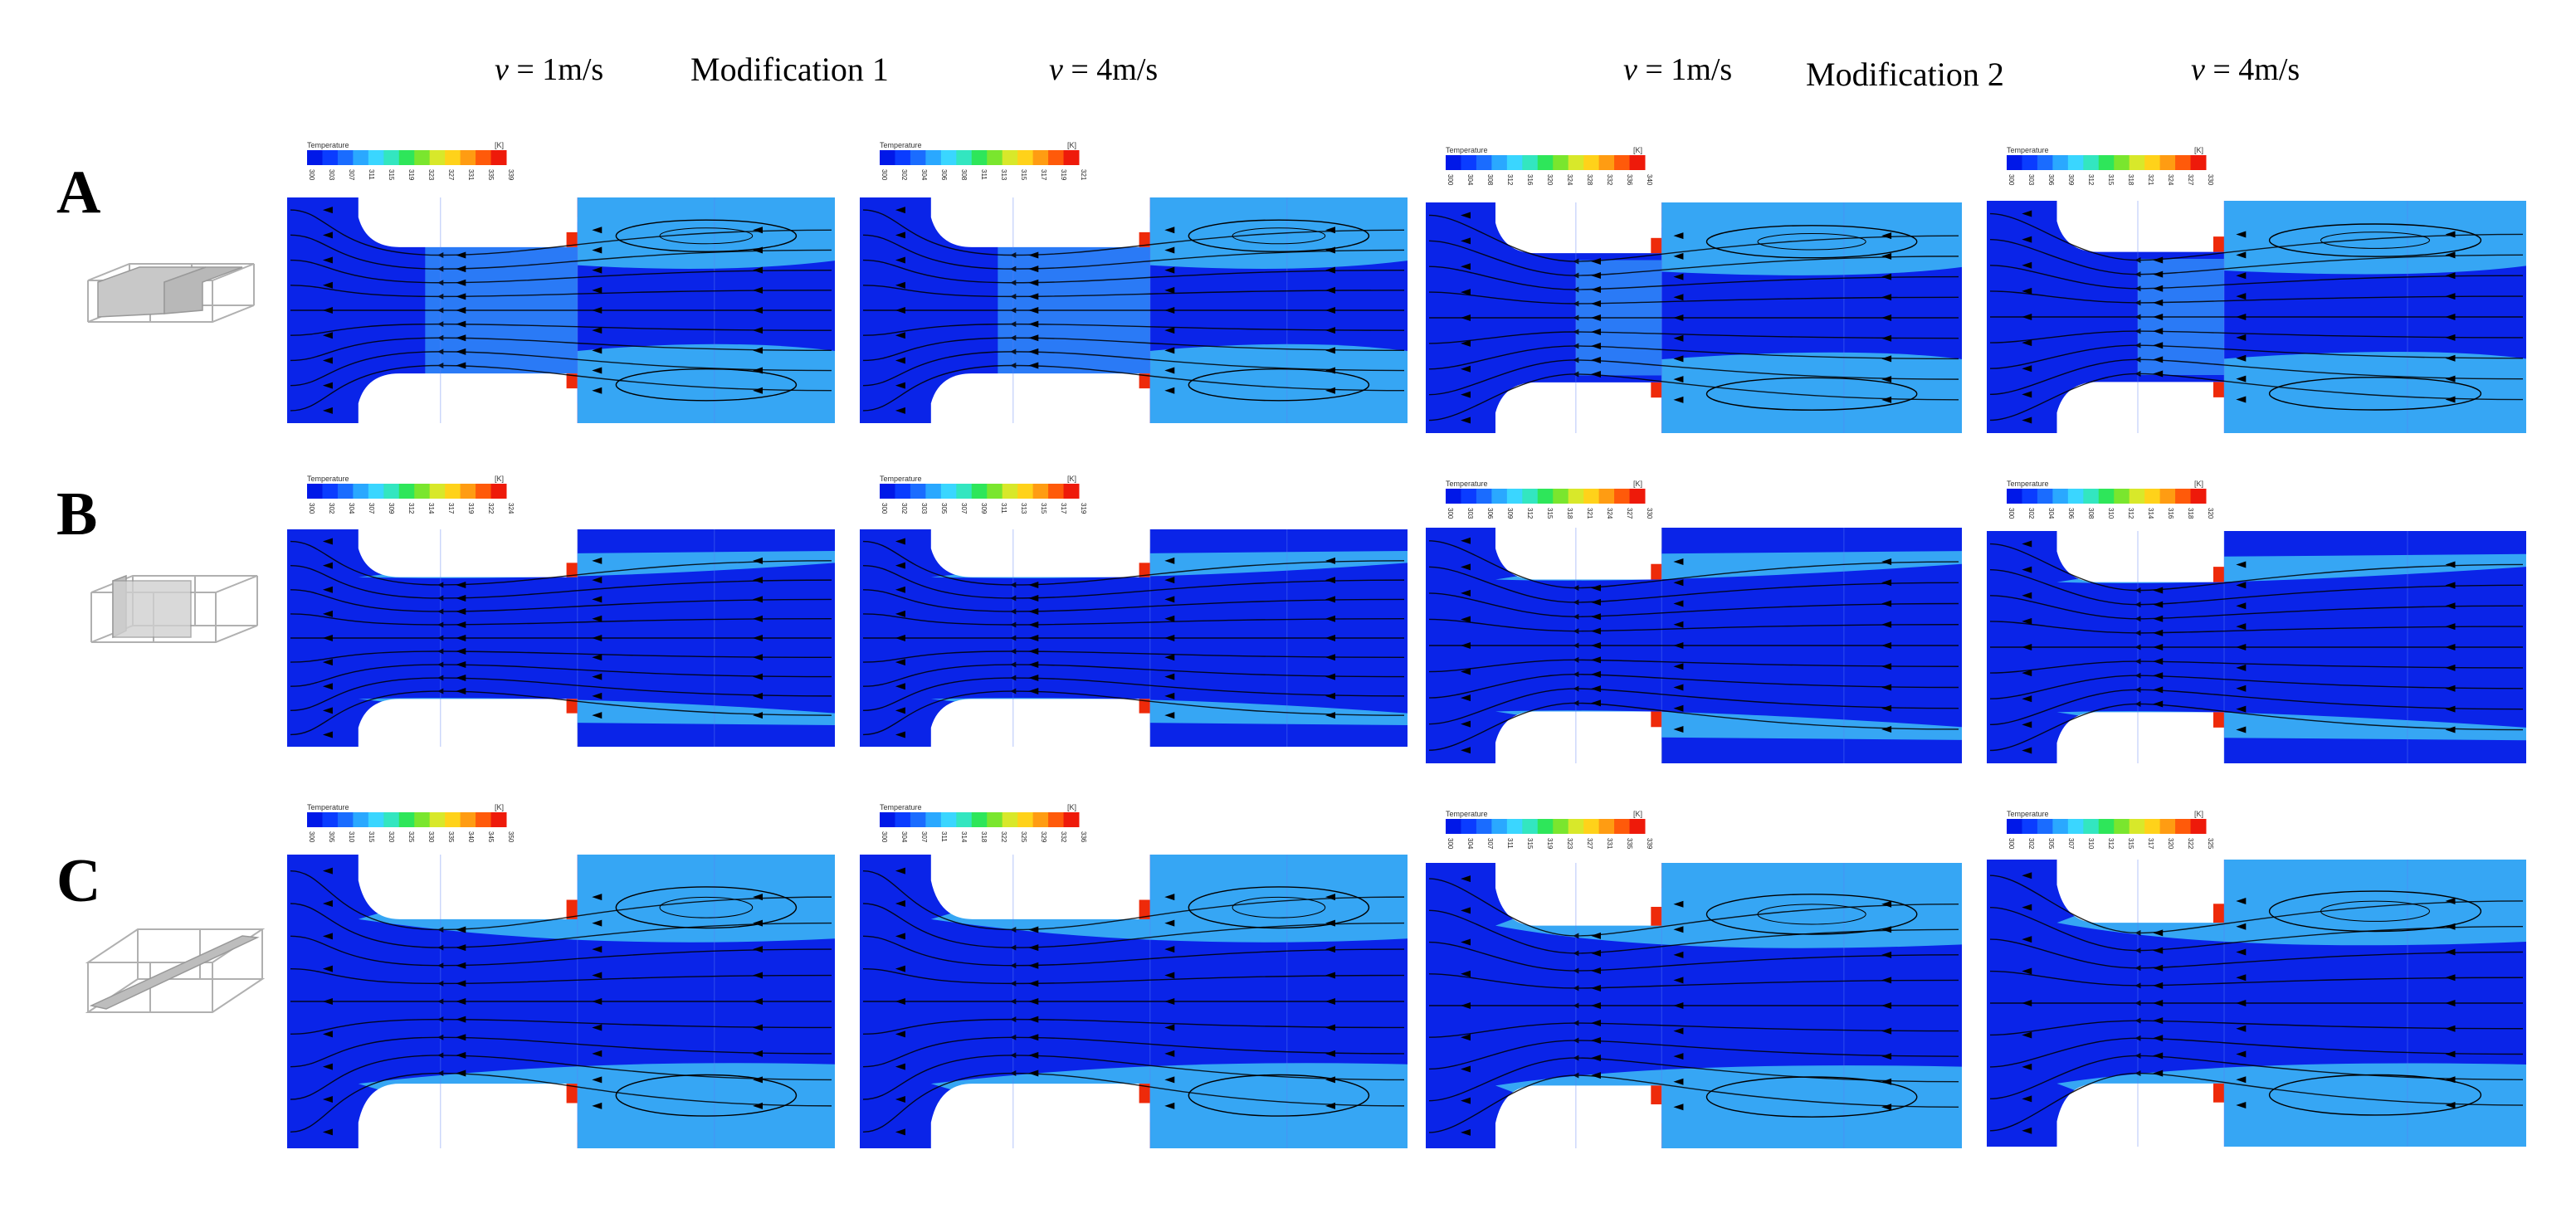 This screenshot has height=1218, width=2576. I want to click on colorbar-tick-label: 340, so click(1650, 180).